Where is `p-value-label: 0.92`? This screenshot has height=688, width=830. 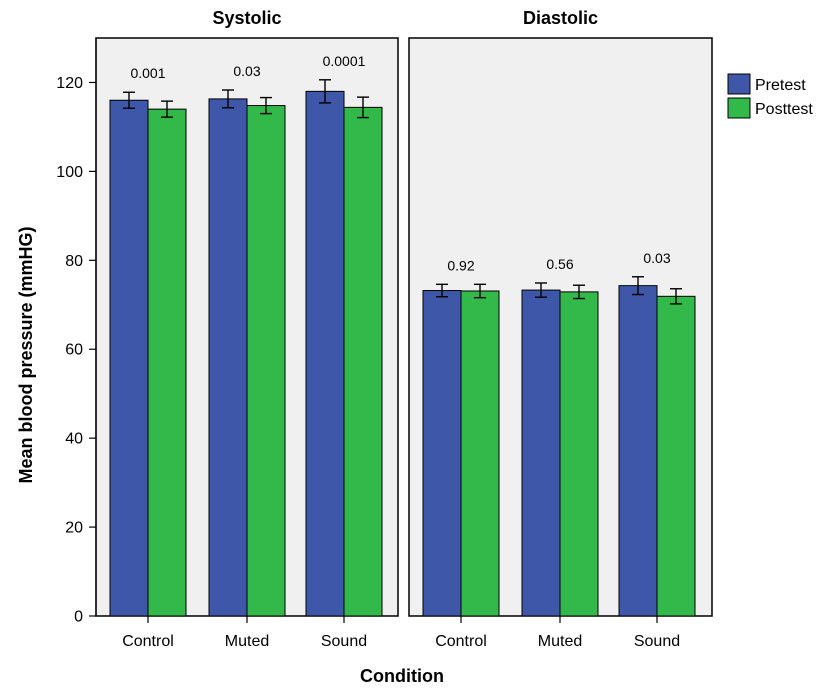
p-value-label: 0.92 is located at coordinates (460, 265).